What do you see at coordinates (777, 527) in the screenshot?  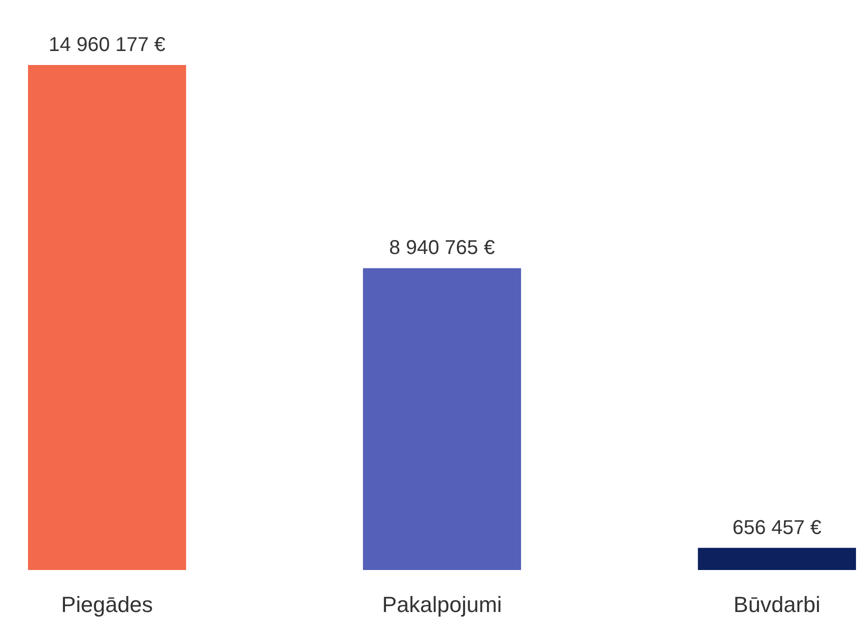 I see `data-label: 656 457 €` at bounding box center [777, 527].